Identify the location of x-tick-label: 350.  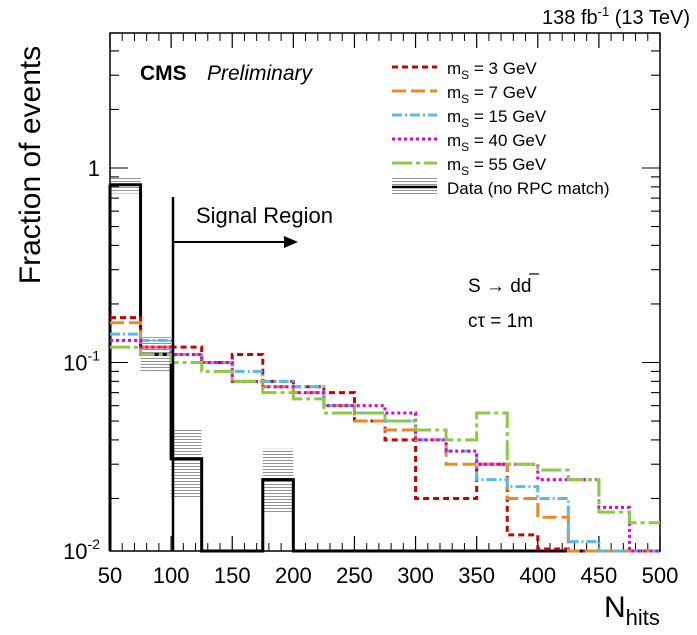
(476, 575).